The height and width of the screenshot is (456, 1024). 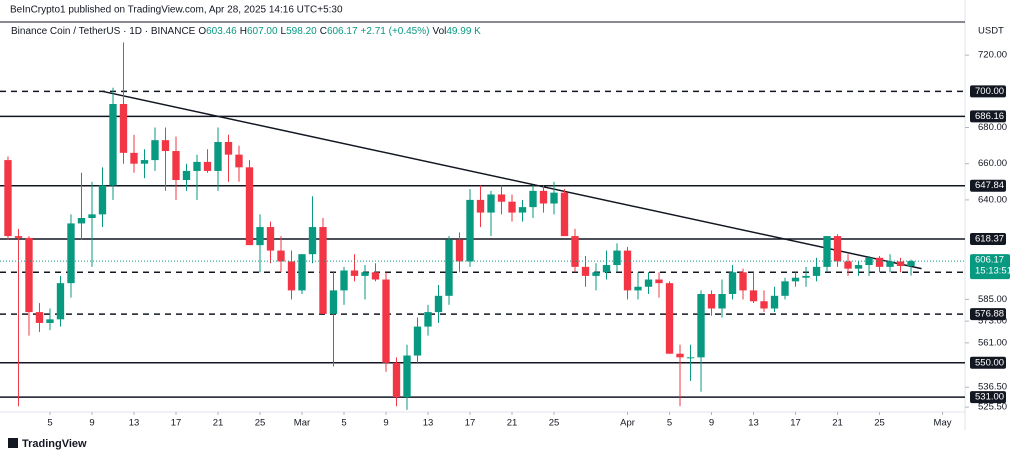 I want to click on ohlc-value: 603.46, so click(x=221, y=31).